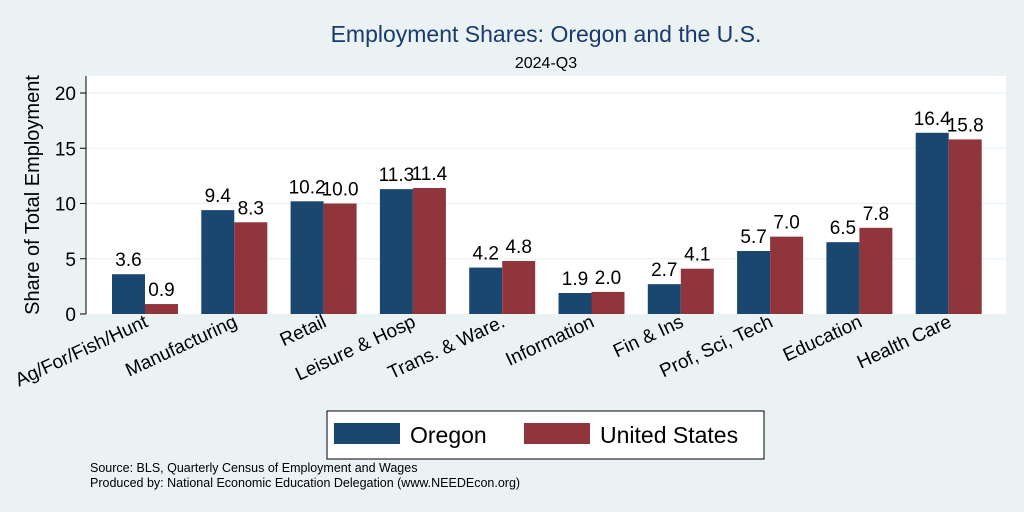 The height and width of the screenshot is (512, 1024). What do you see at coordinates (128, 260) in the screenshot?
I see `data-label-oregon-ag-for-fish-hunt: 3.6` at bounding box center [128, 260].